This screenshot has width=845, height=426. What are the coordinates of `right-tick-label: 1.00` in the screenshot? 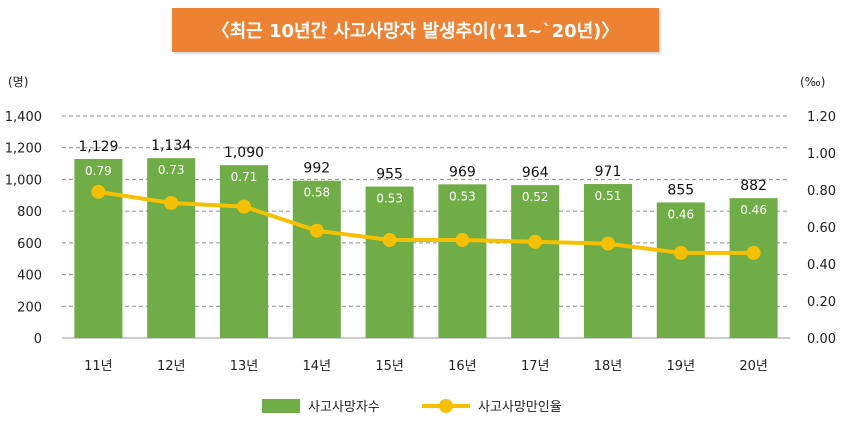 It's located at (821, 154).